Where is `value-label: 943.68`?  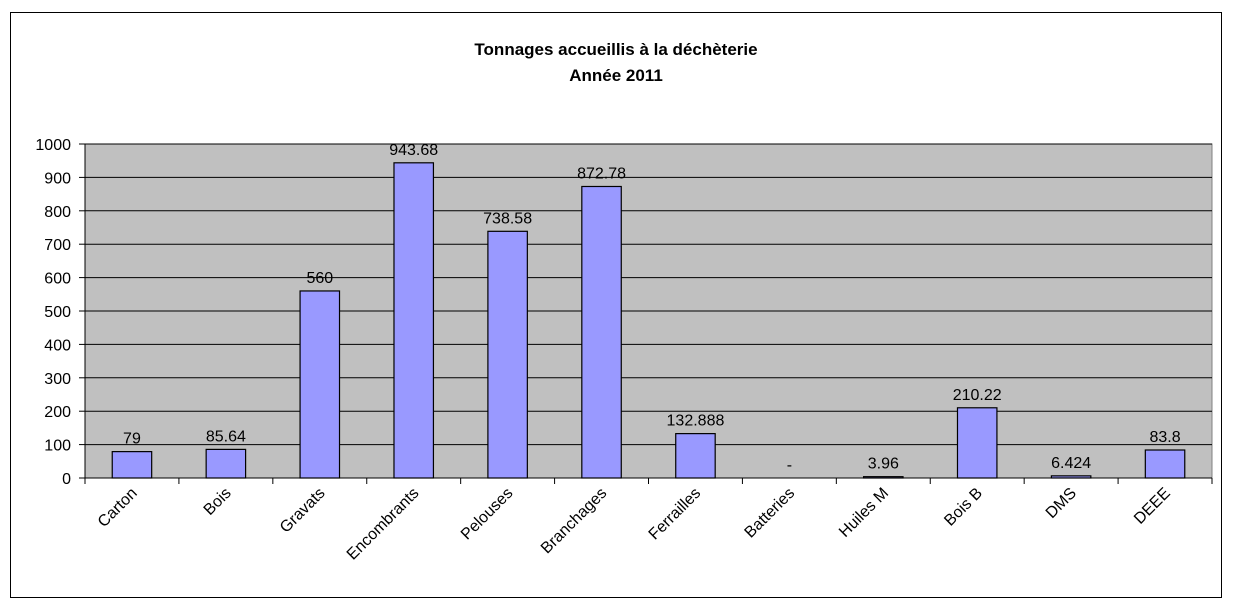 value-label: 943.68 is located at coordinates (413, 150).